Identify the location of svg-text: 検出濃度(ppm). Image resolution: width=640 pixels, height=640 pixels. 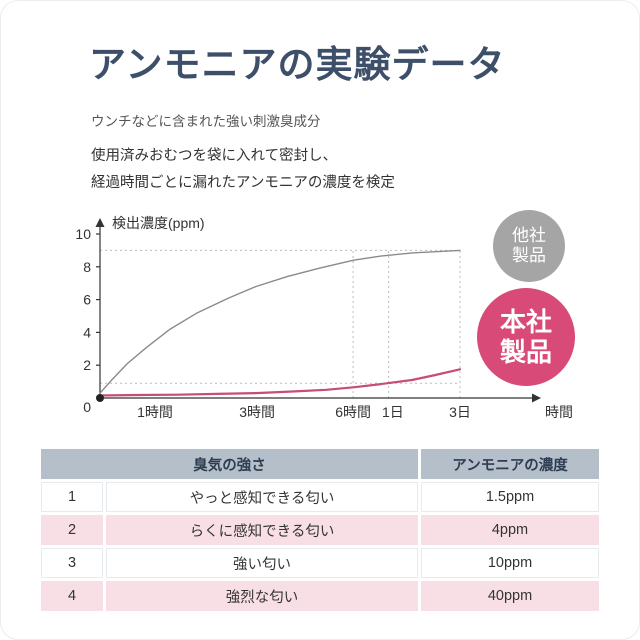
(158, 223).